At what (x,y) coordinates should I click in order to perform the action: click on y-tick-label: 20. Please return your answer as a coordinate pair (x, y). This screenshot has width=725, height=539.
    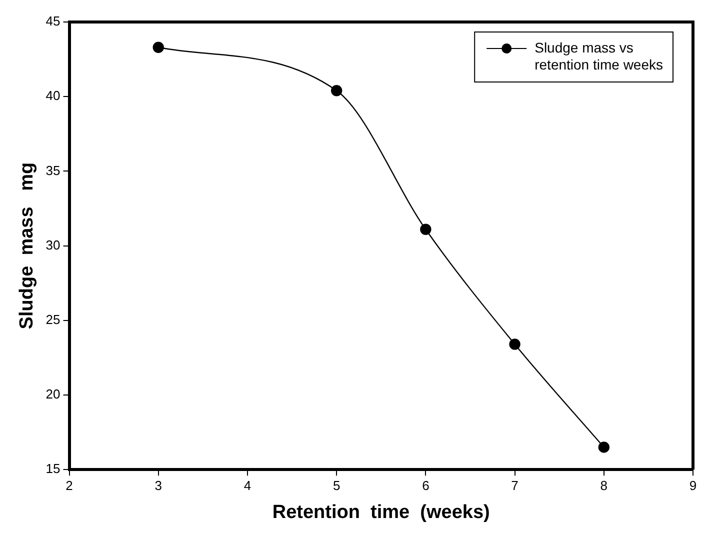
    Looking at the image, I should click on (53, 394).